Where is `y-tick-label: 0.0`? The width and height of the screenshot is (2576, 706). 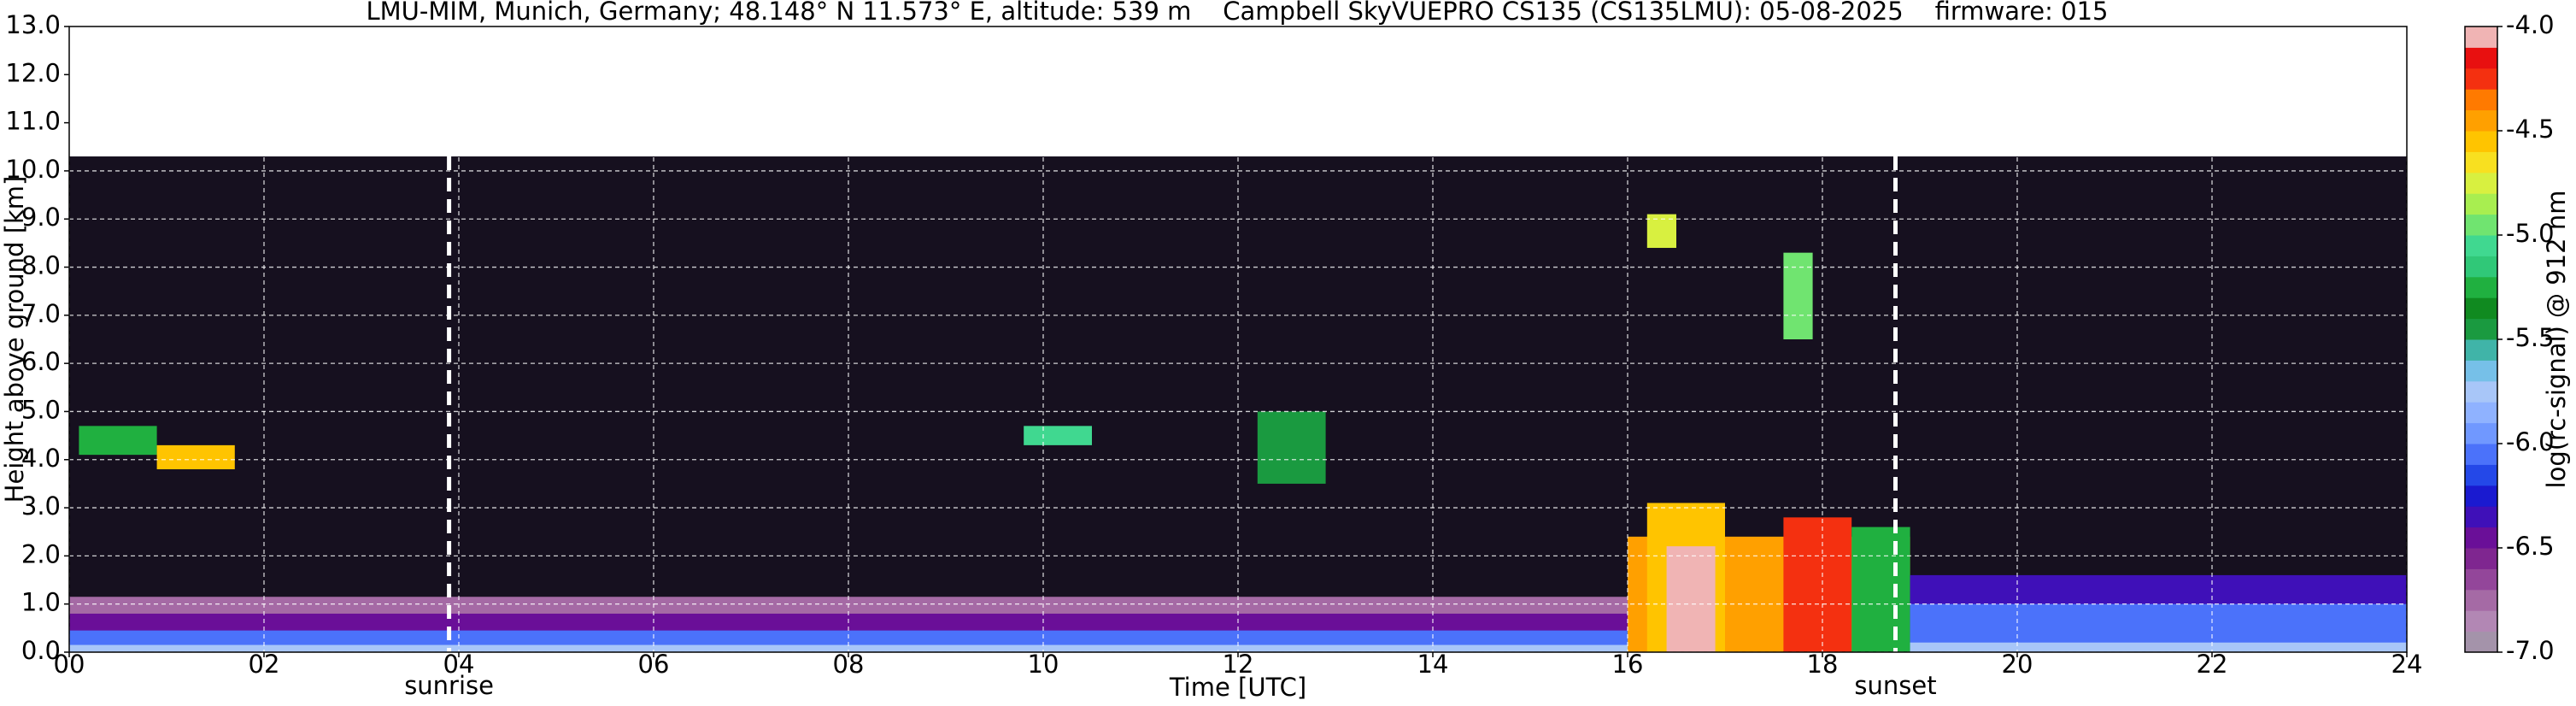 y-tick-label: 0.0 is located at coordinates (41, 650).